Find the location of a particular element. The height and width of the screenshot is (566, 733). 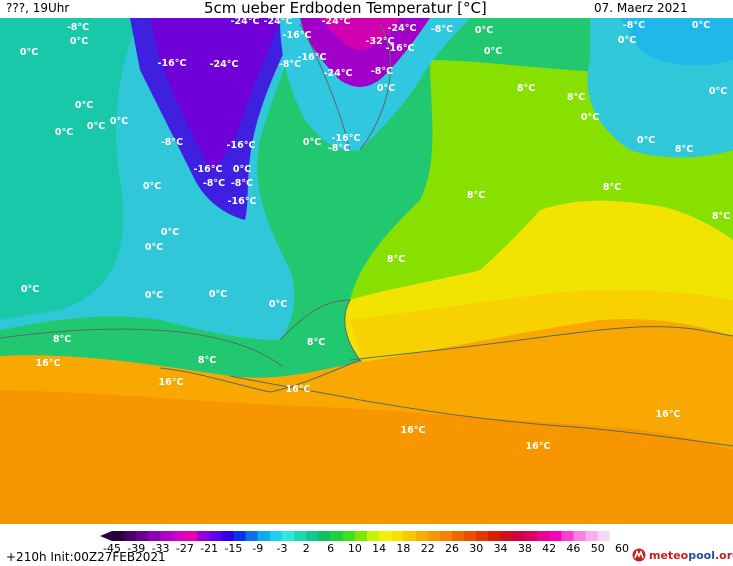

color-scale-tick-label: 6 is located at coordinates (331, 548).